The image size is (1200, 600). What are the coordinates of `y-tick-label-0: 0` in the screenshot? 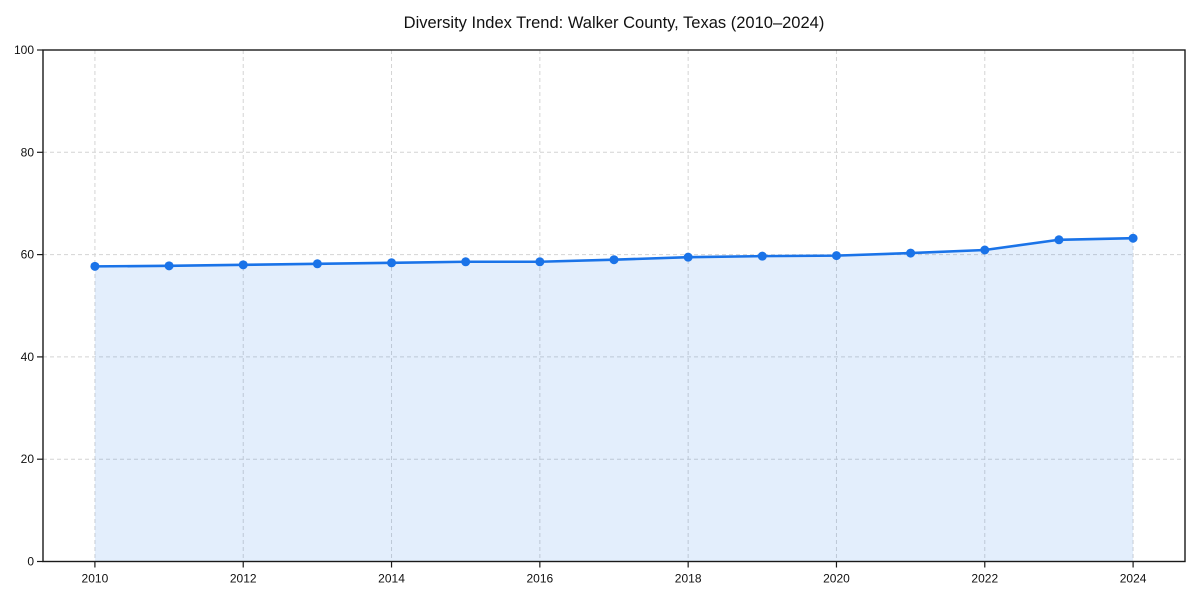 It's located at (30, 562).